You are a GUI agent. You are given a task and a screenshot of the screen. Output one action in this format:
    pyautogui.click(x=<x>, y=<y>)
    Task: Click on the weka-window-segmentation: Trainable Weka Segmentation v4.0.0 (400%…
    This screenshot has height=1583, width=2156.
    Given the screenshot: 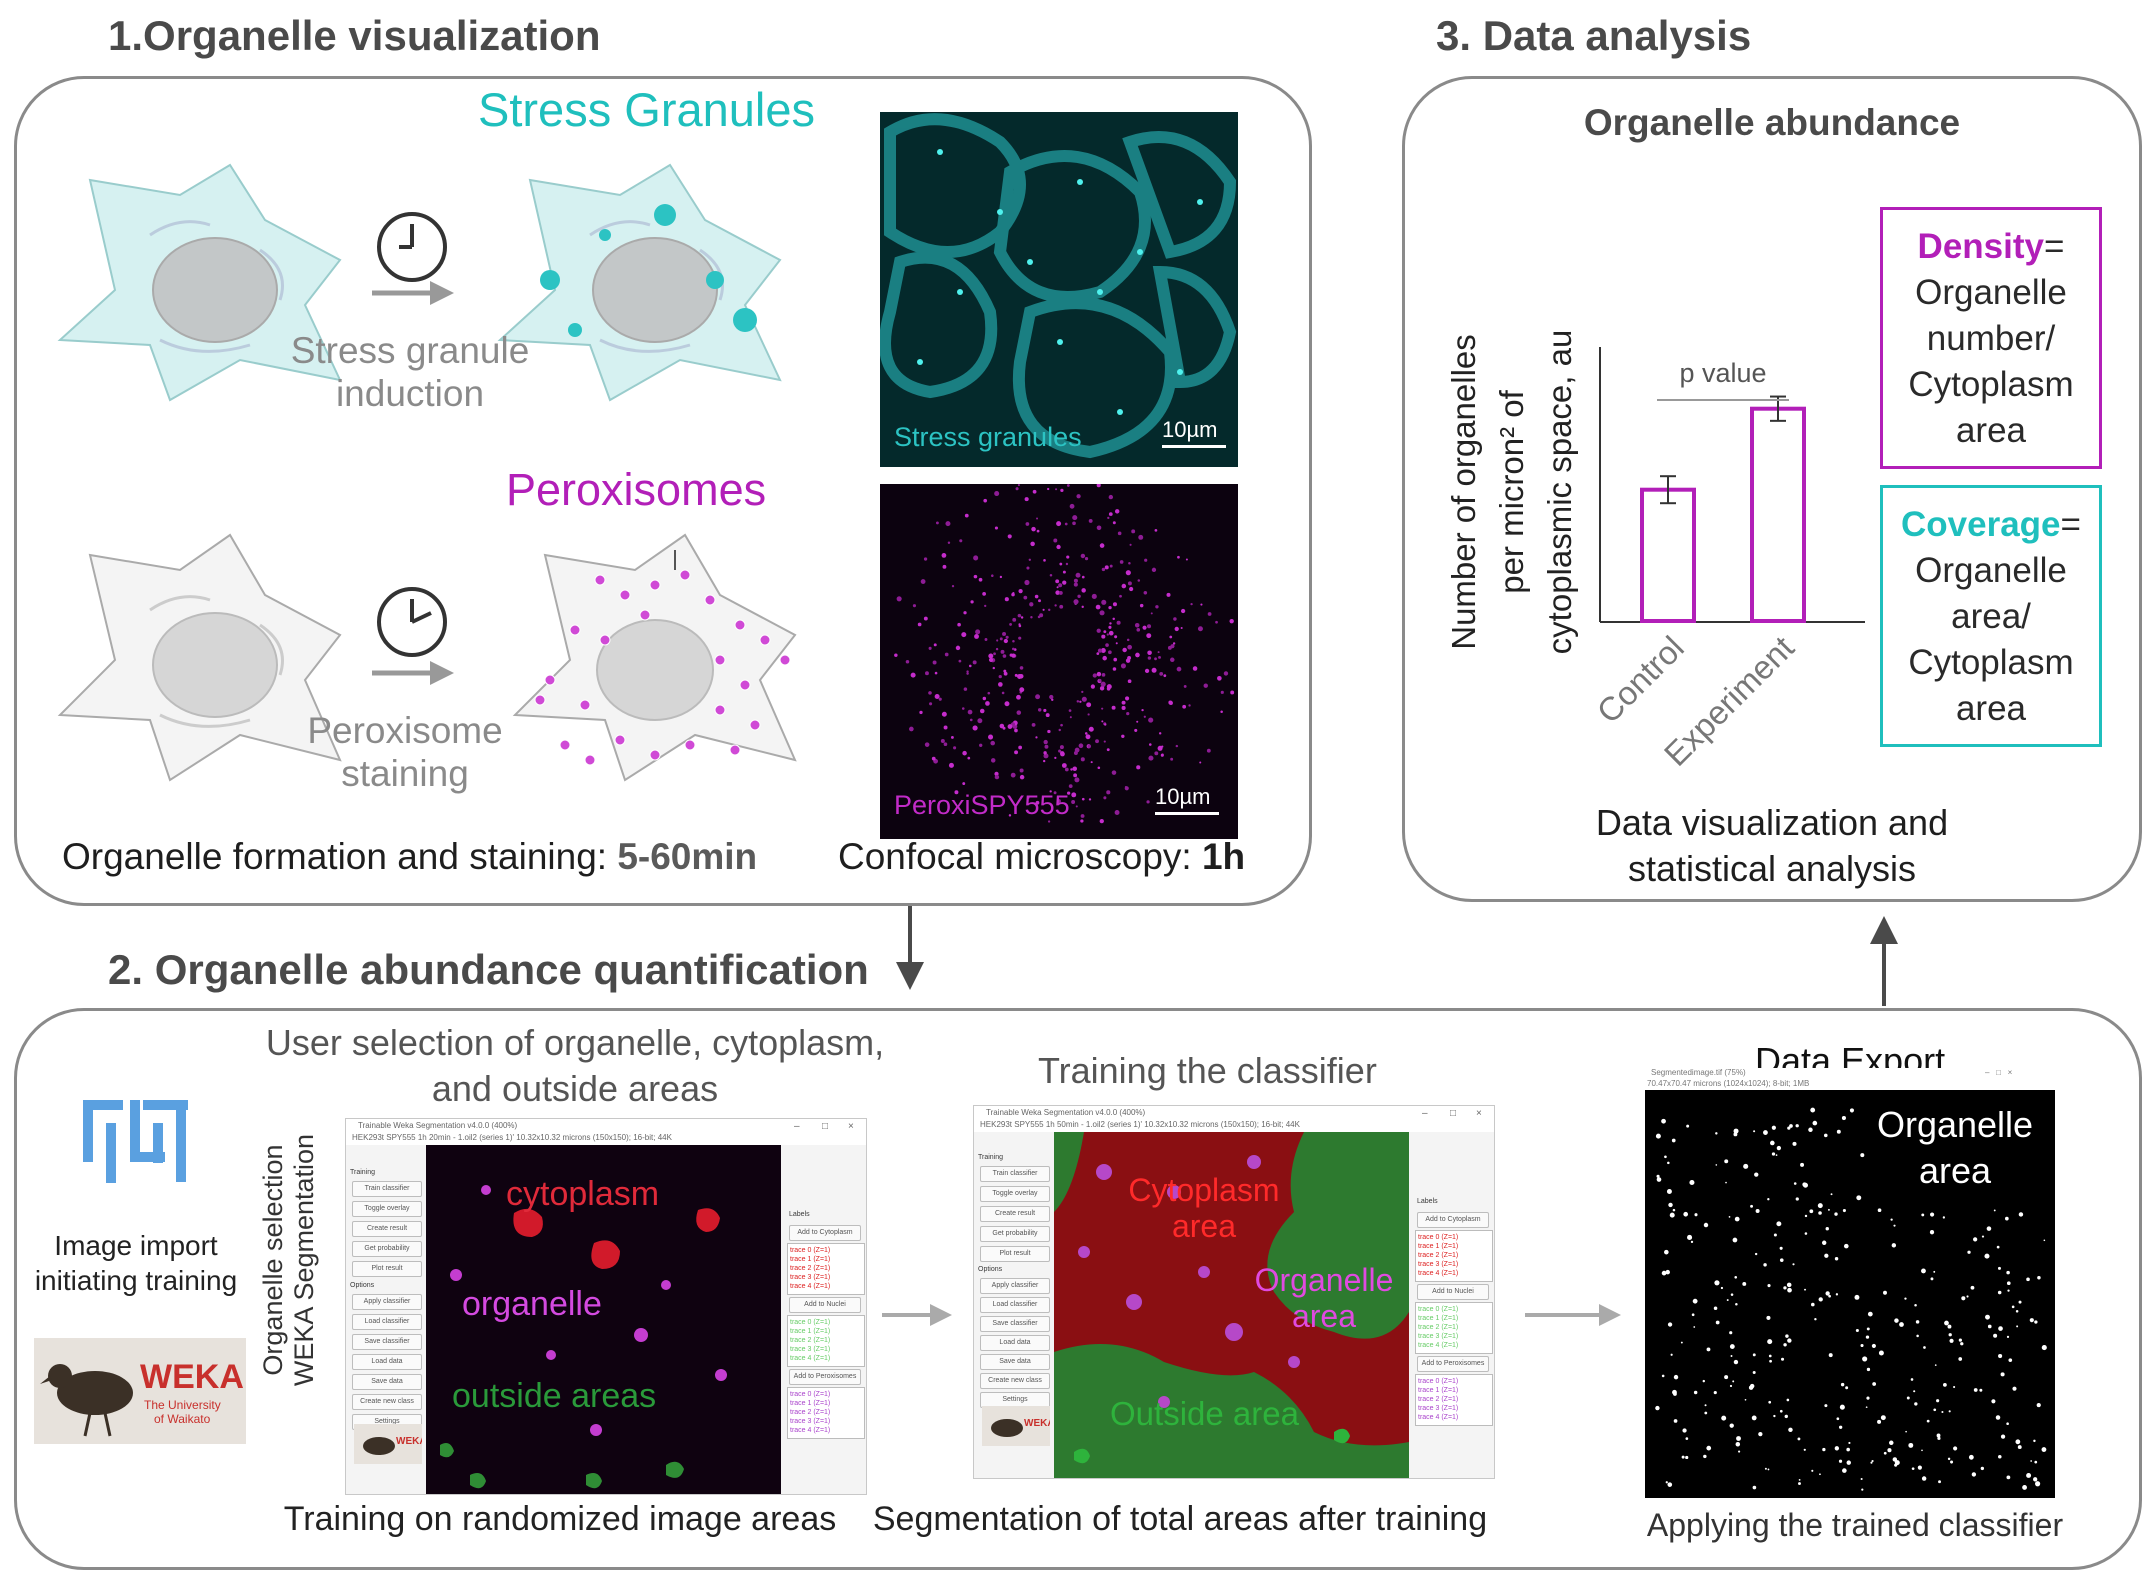 What is the action you would take?
    pyautogui.click(x=1234, y=1292)
    